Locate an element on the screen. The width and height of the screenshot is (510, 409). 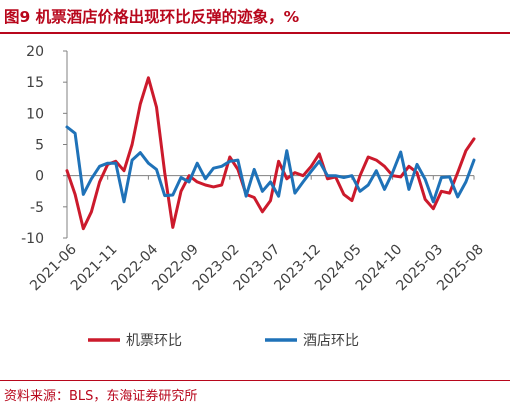
y-tick-label: 20 is located at coordinates (35, 52).